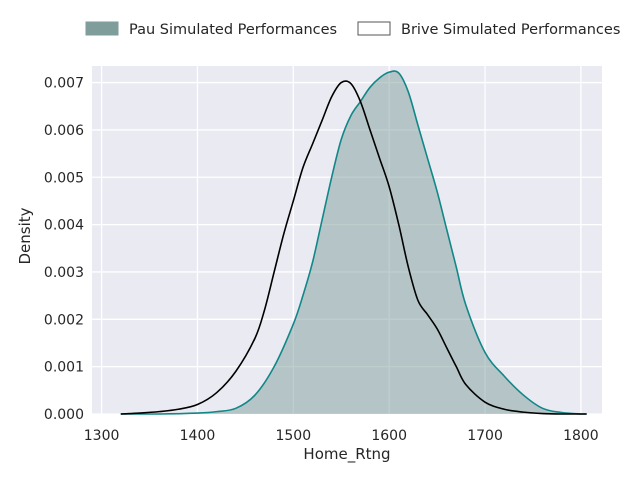 The width and height of the screenshot is (640, 480). I want to click on y-tick-label: 0.003, so click(64, 273).